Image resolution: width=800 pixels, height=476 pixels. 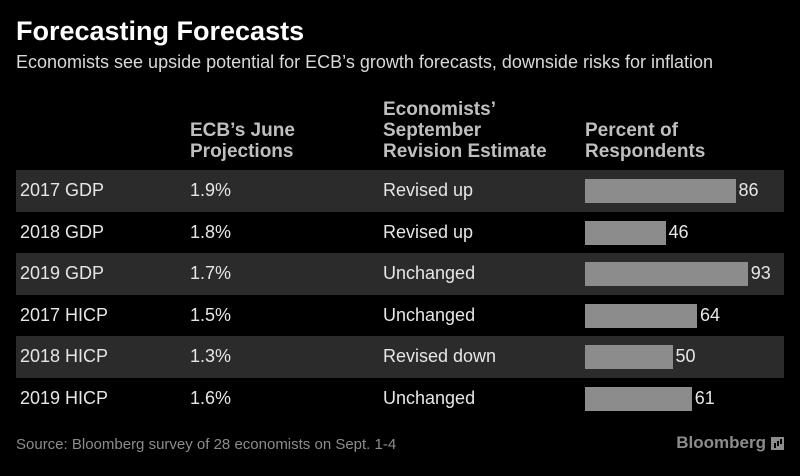 I want to click on table-row: 2018 HICP 1.3% Revised down 50, so click(x=400, y=357).